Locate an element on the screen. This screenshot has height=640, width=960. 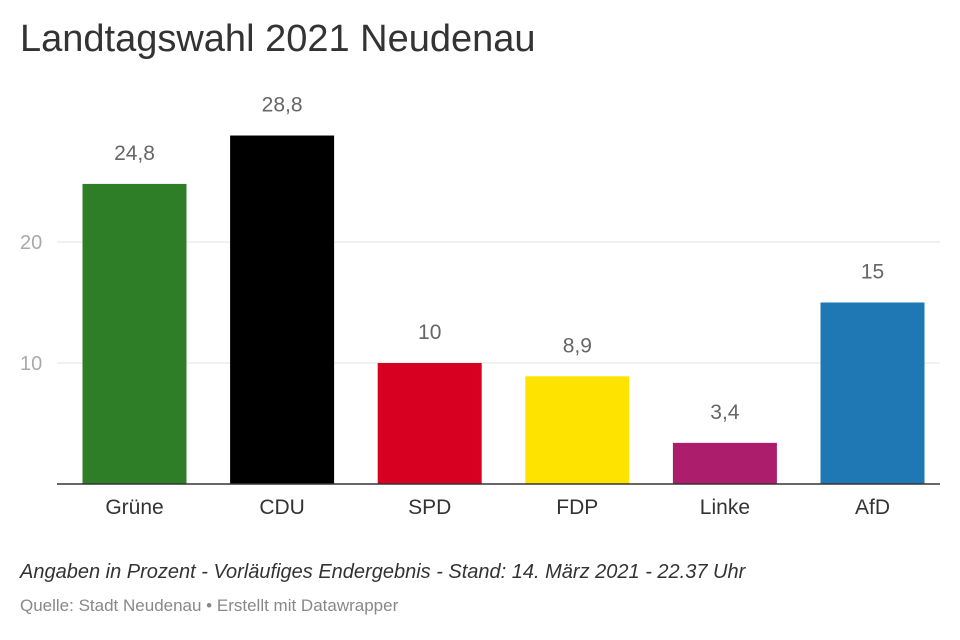
bar-linke is located at coordinates (724, 463).